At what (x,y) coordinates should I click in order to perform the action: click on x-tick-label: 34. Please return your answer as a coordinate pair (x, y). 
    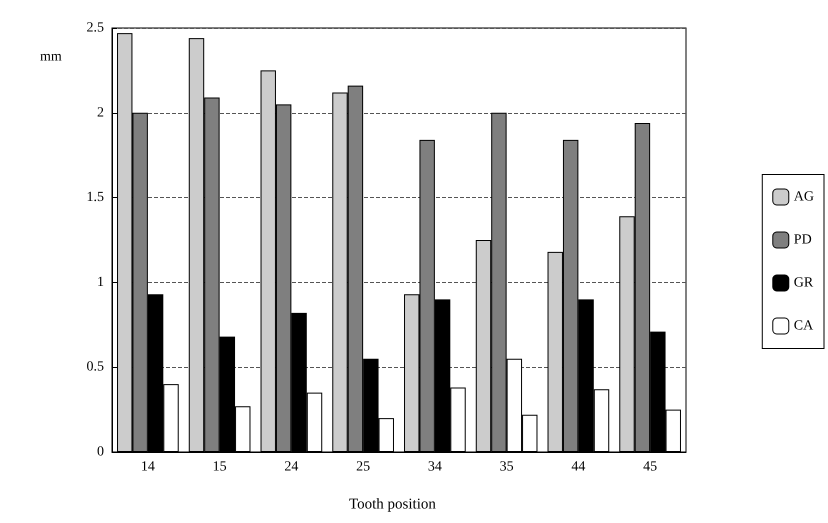
    Looking at the image, I should click on (435, 467).